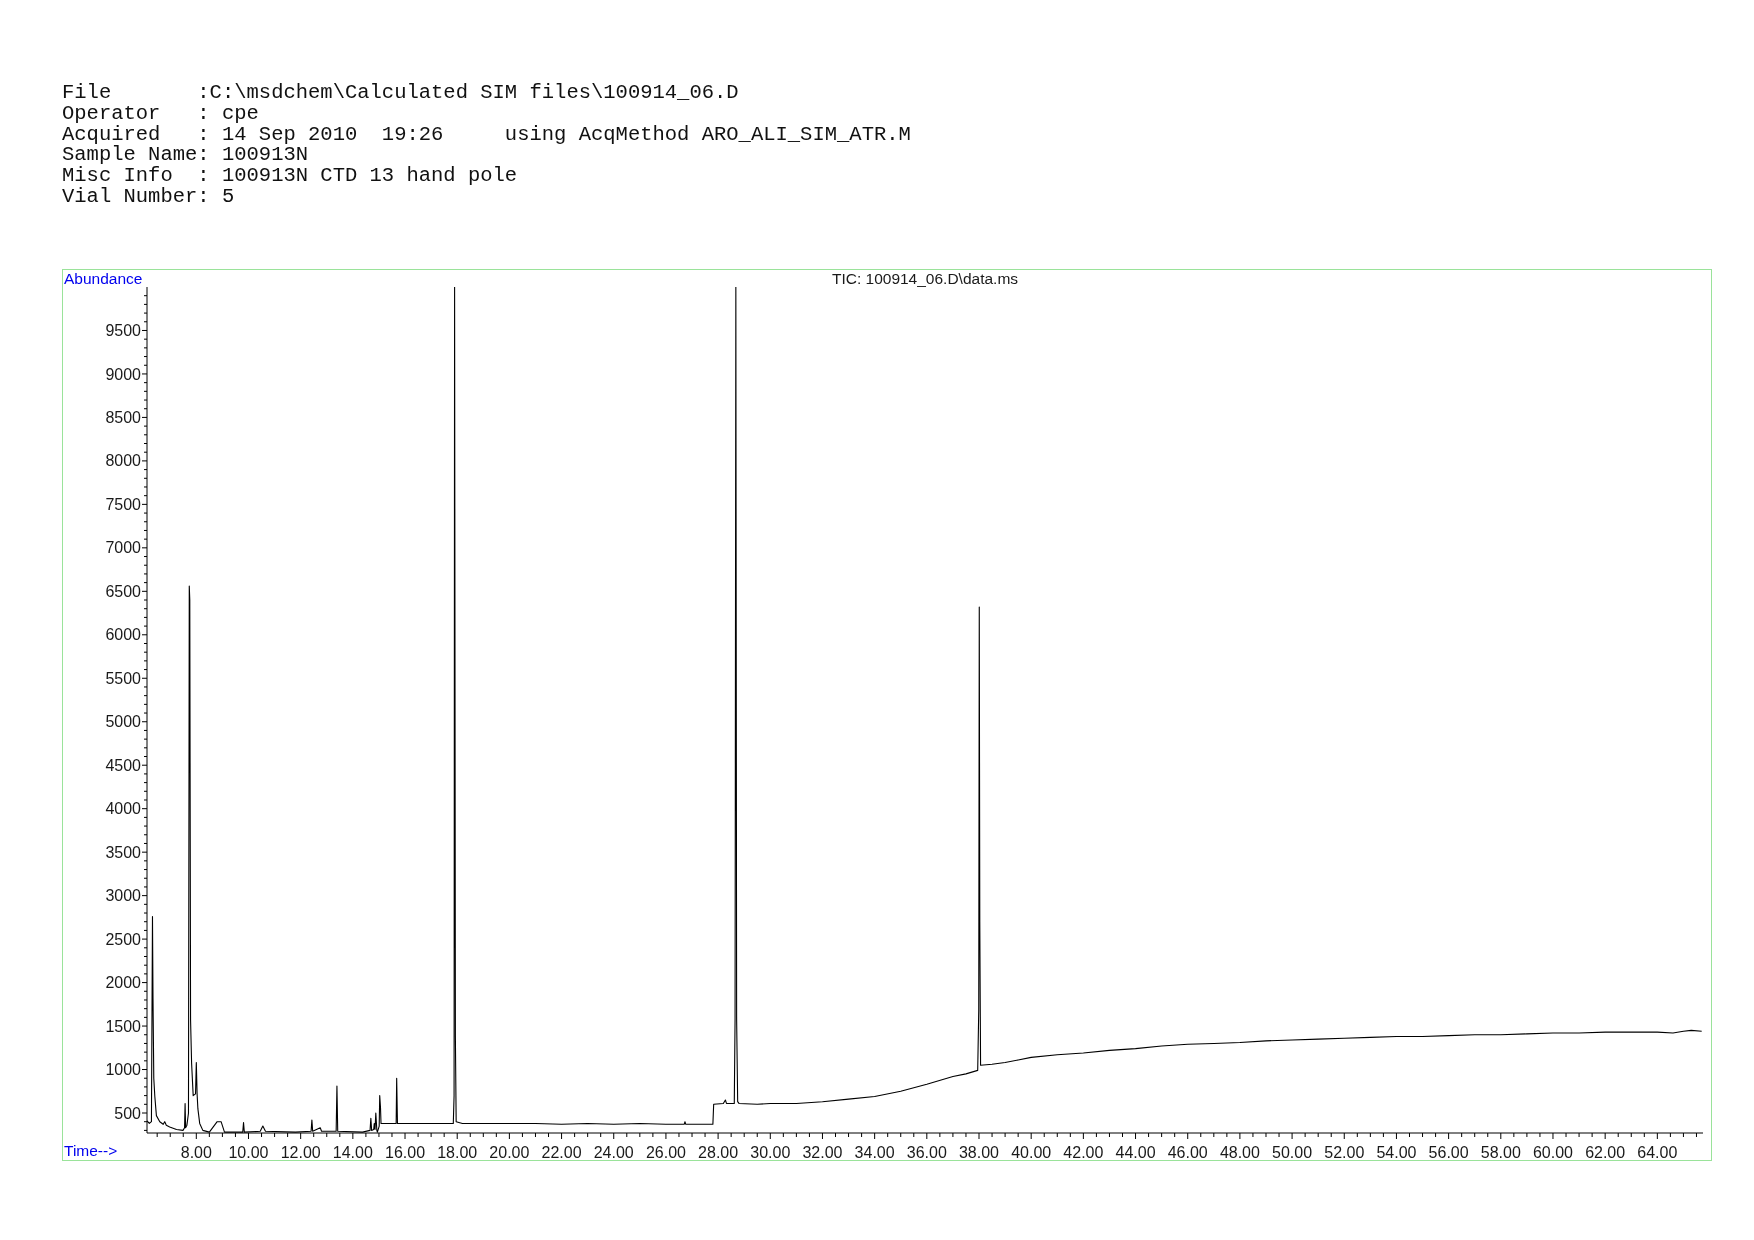 This screenshot has height=1240, width=1754. Describe the element at coordinates (248, 1152) in the screenshot. I see `x-tick-label: 10.00` at that location.